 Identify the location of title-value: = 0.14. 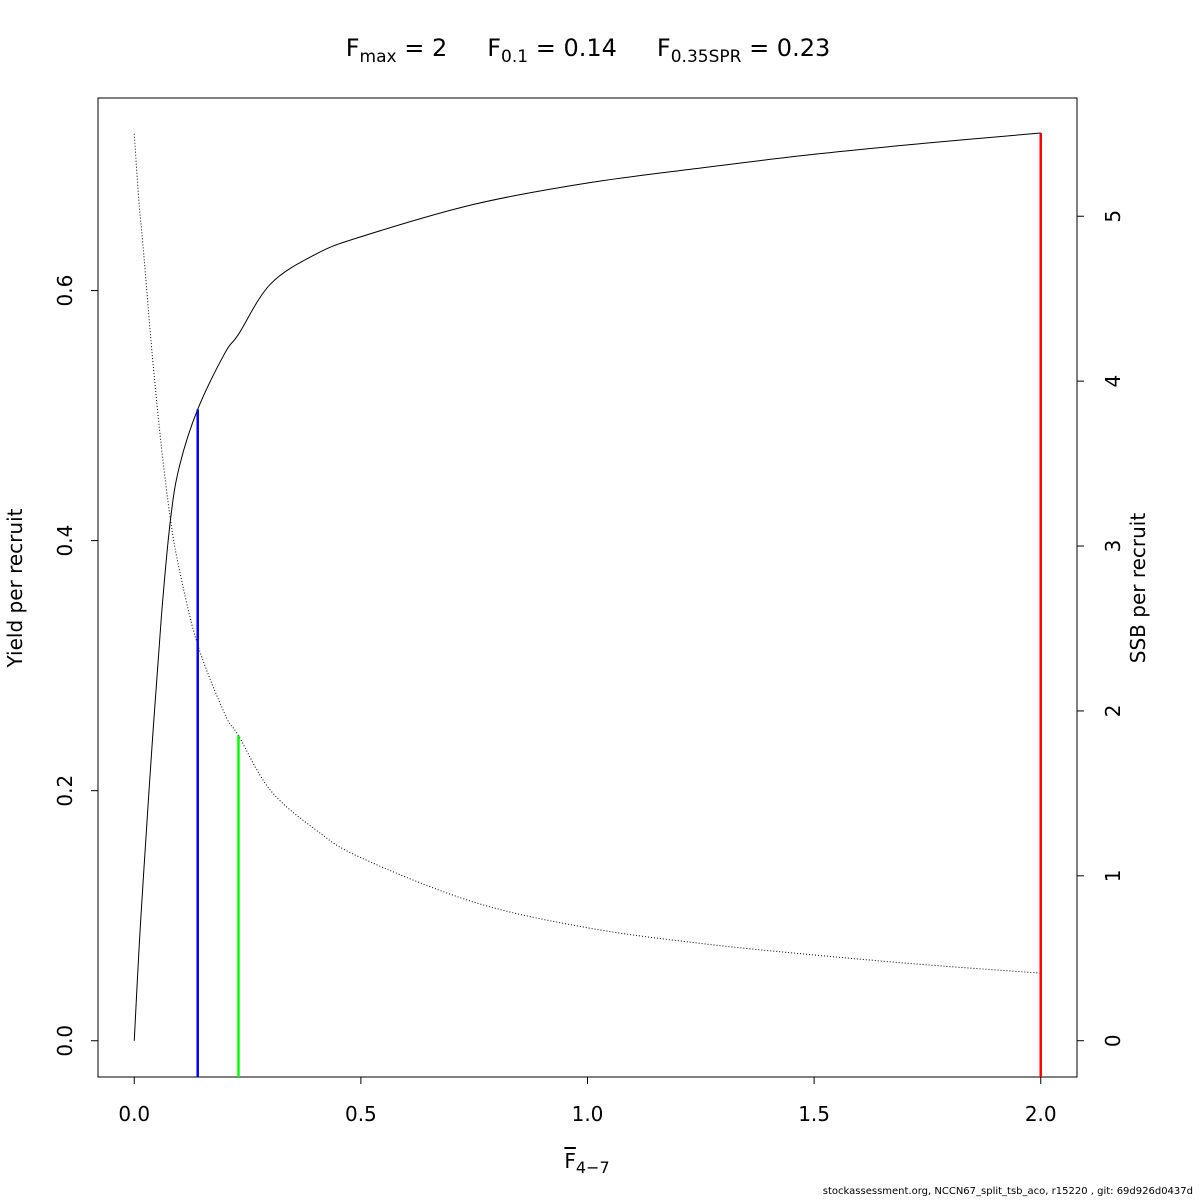
(572, 48).